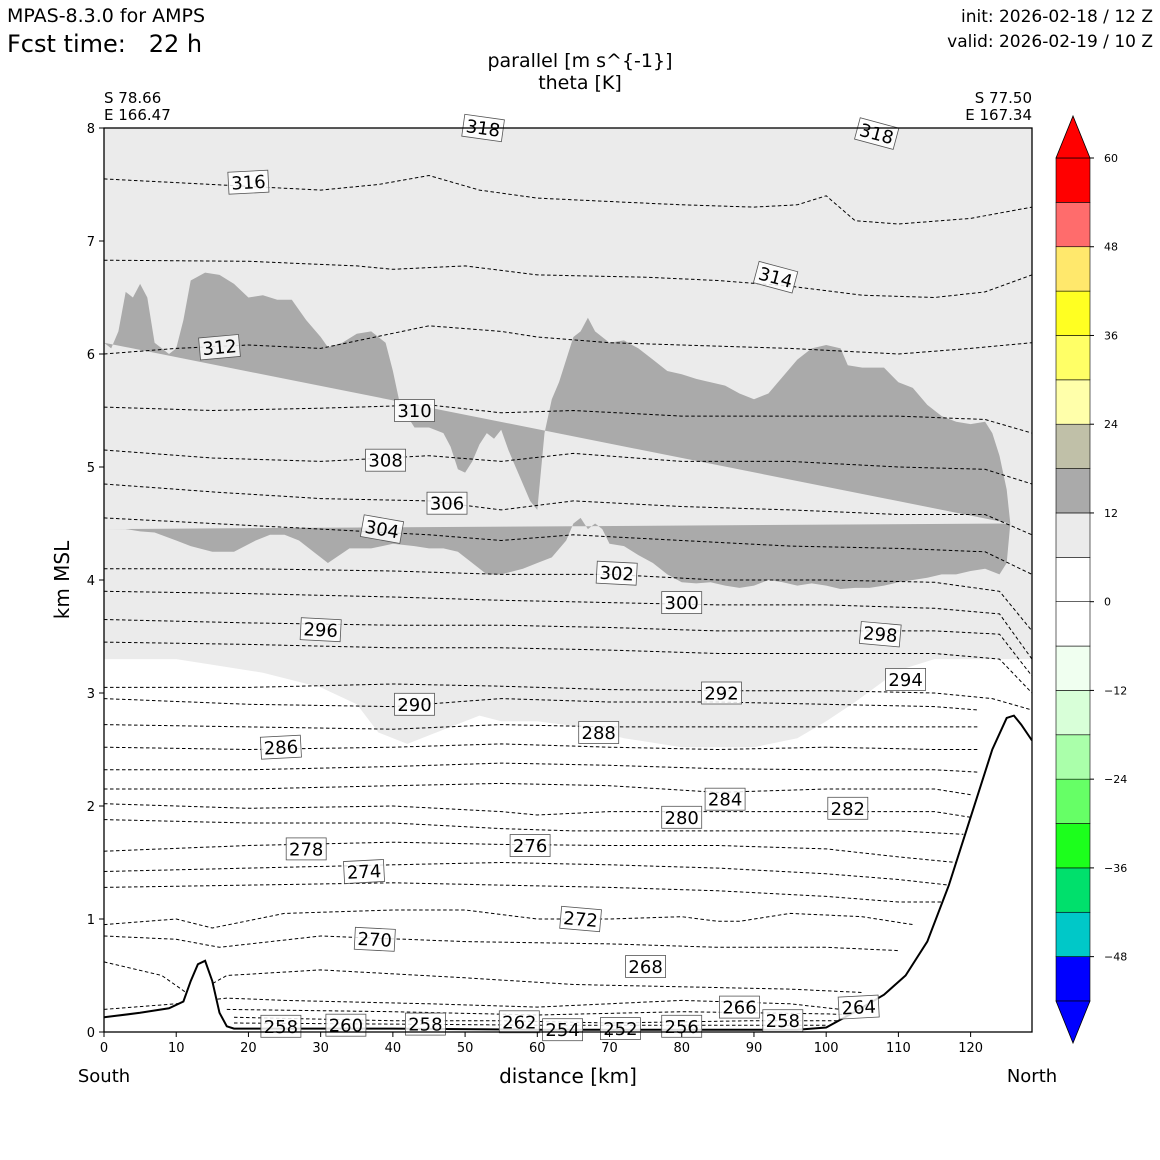 Image resolution: width=1160 pixels, height=1160 pixels. I want to click on x-tick-label: 60, so click(537, 1048).